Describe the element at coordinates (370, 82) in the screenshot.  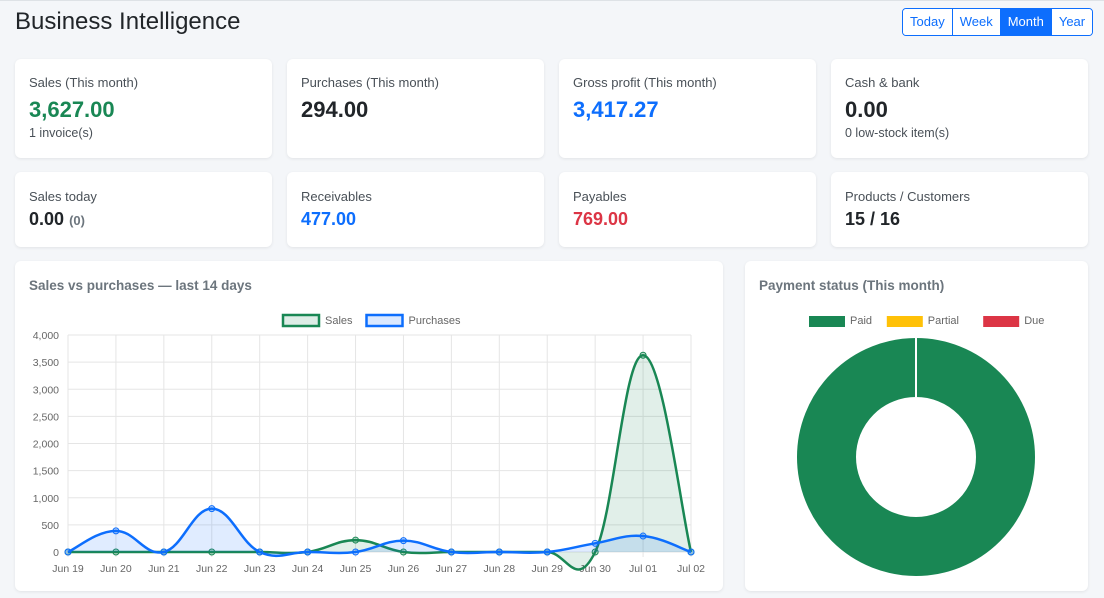
I see `kpi-label: Purchases (This month)` at that location.